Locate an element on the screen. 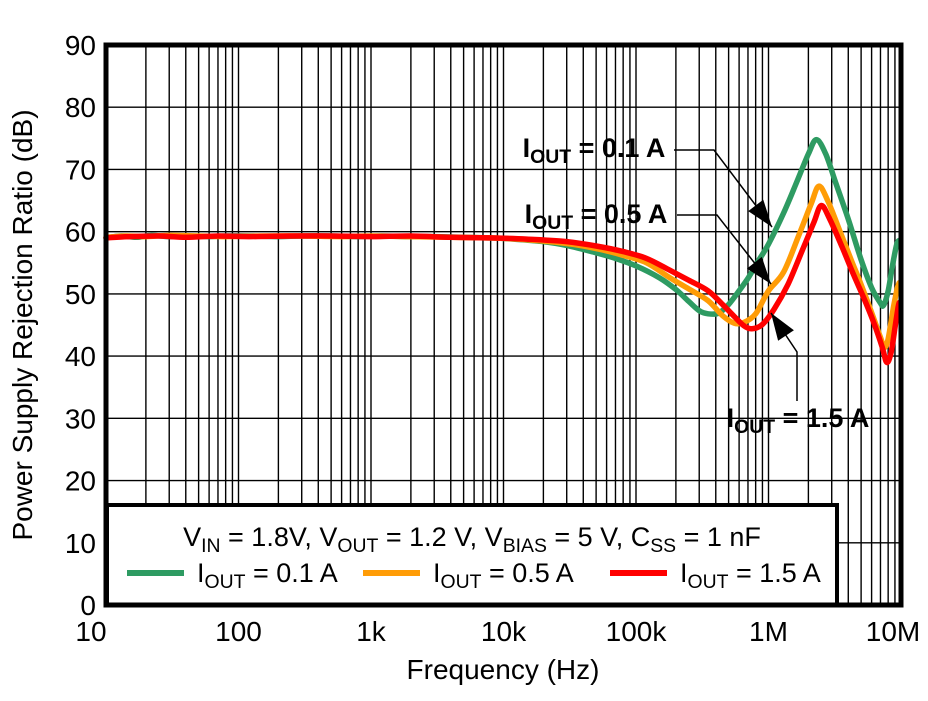  y-tick-label: 20 is located at coordinates (80, 481).